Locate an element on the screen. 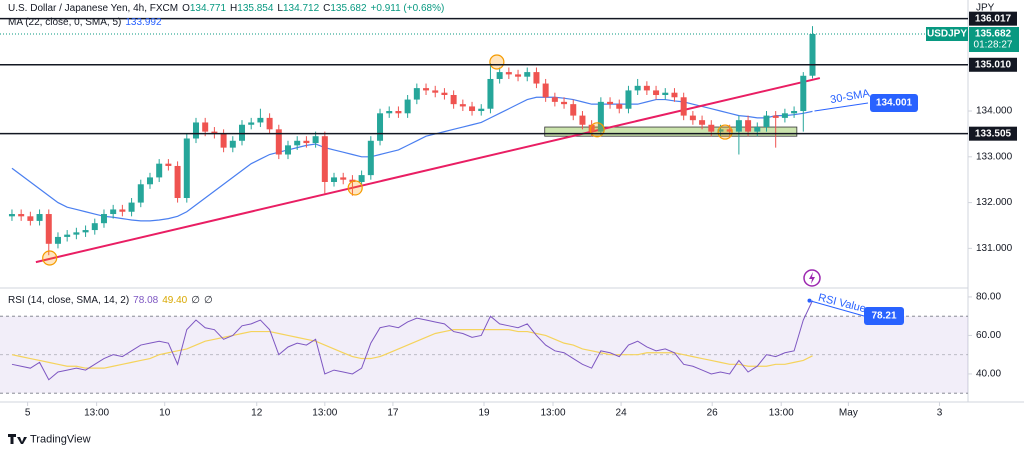  level-label: 136.017 is located at coordinates (993, 18).